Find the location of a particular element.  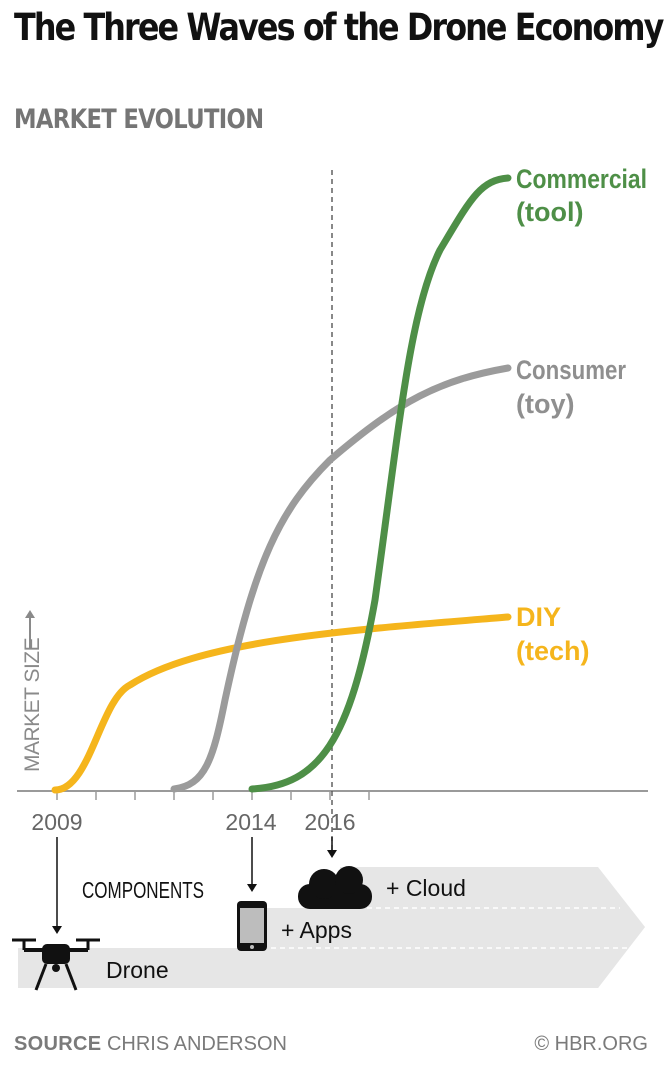

y-axis-arrowhead is located at coordinates (30, 614).